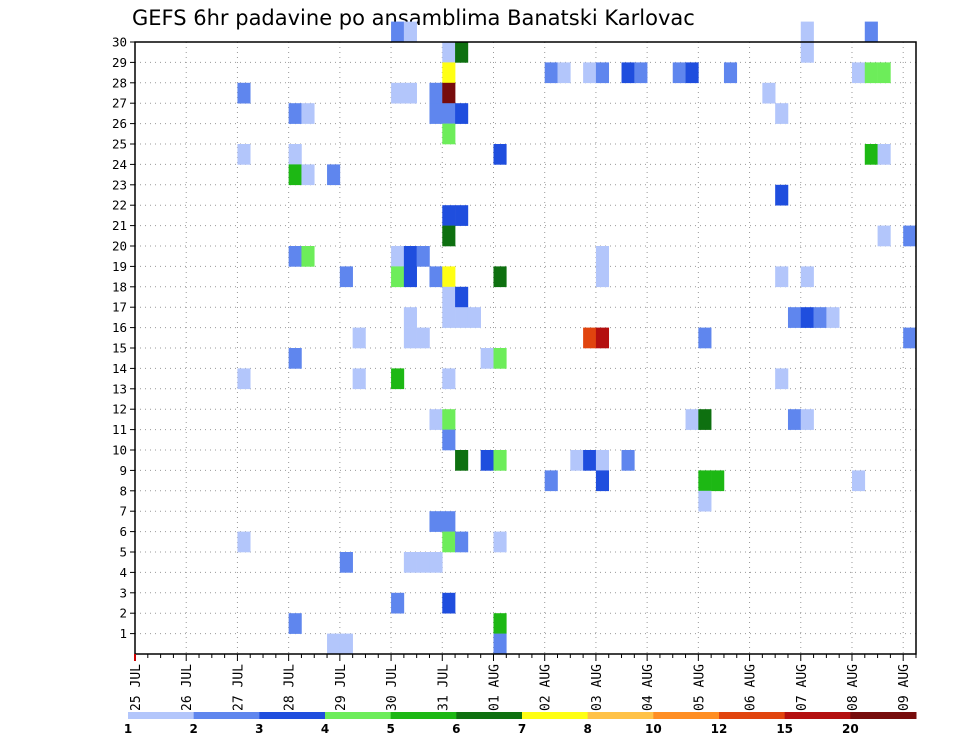 This screenshot has width=960, height=742. I want to click on x-tick-label: 05 AUG, so click(699, 687).